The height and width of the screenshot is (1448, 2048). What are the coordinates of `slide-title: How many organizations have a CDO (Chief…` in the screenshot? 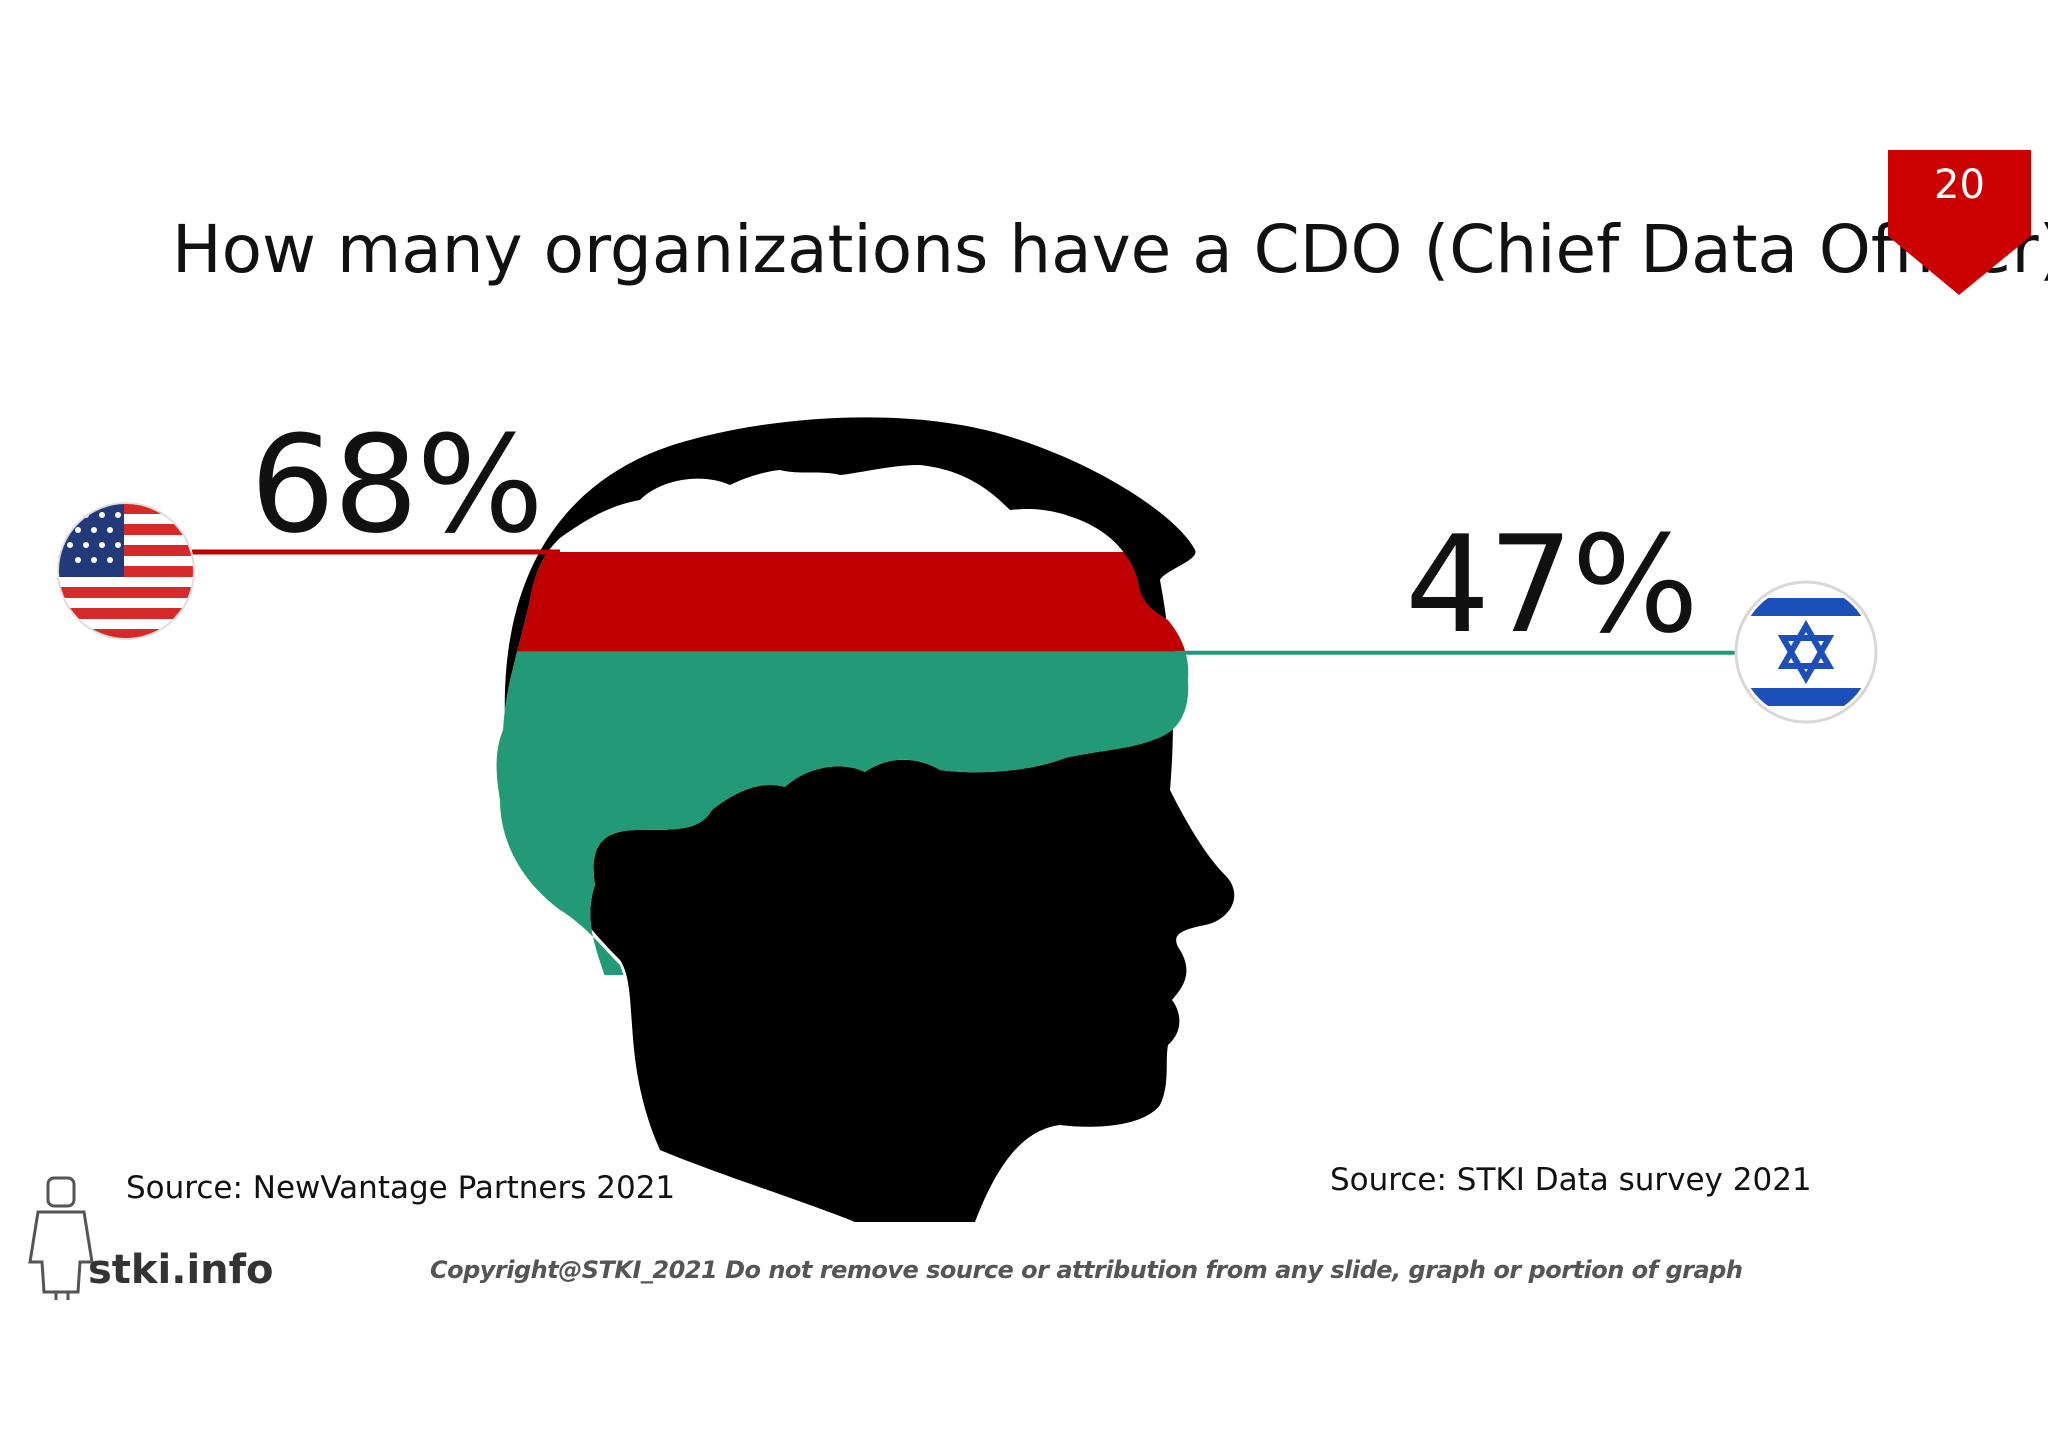 It's located at (1110, 249).